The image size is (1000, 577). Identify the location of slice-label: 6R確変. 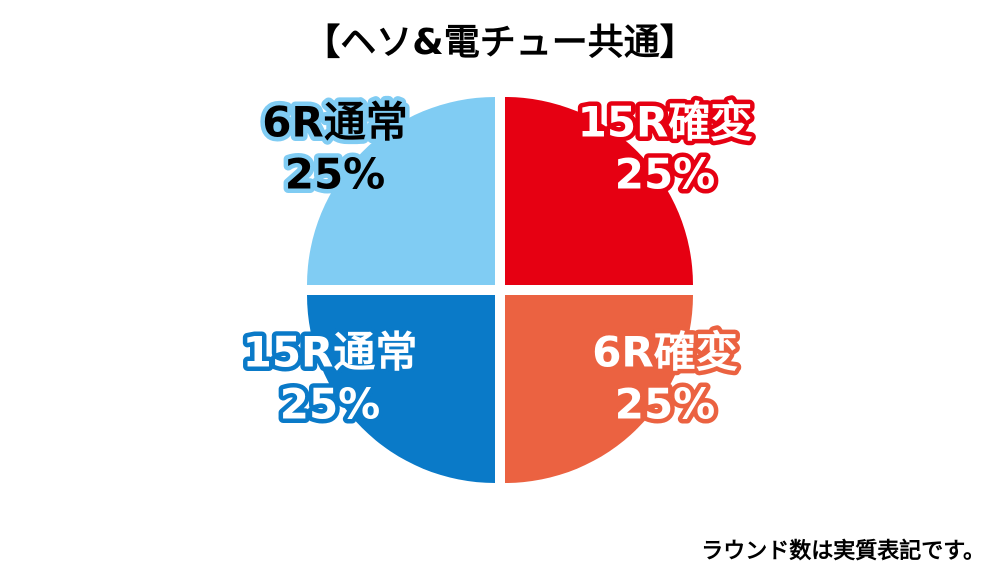
(665, 352).